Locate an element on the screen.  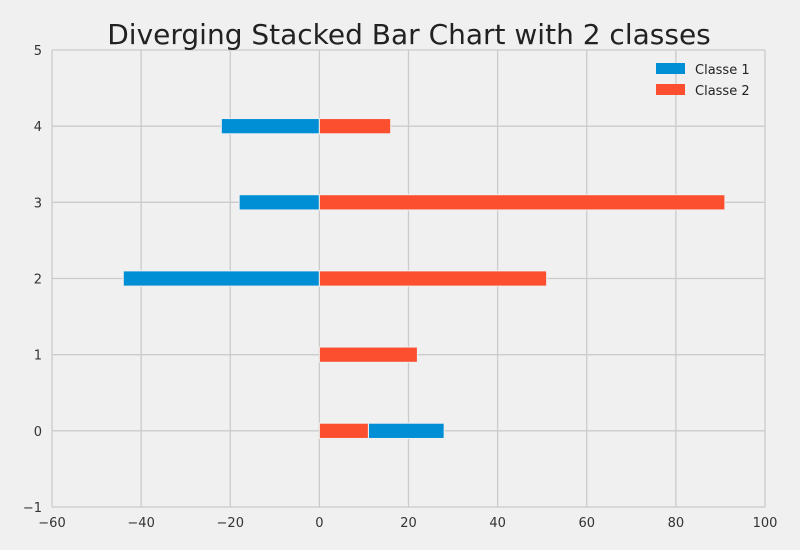
x-tick-label: 80 is located at coordinates (676, 523).